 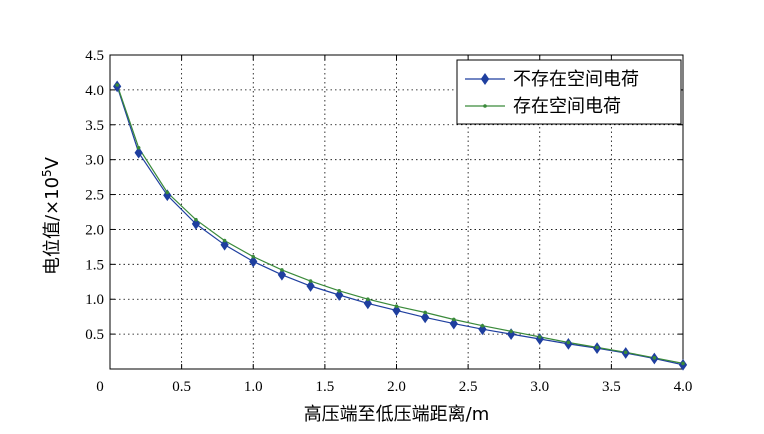 What do you see at coordinates (94, 56) in the screenshot?
I see `y-tick-label: 4.5` at bounding box center [94, 56].